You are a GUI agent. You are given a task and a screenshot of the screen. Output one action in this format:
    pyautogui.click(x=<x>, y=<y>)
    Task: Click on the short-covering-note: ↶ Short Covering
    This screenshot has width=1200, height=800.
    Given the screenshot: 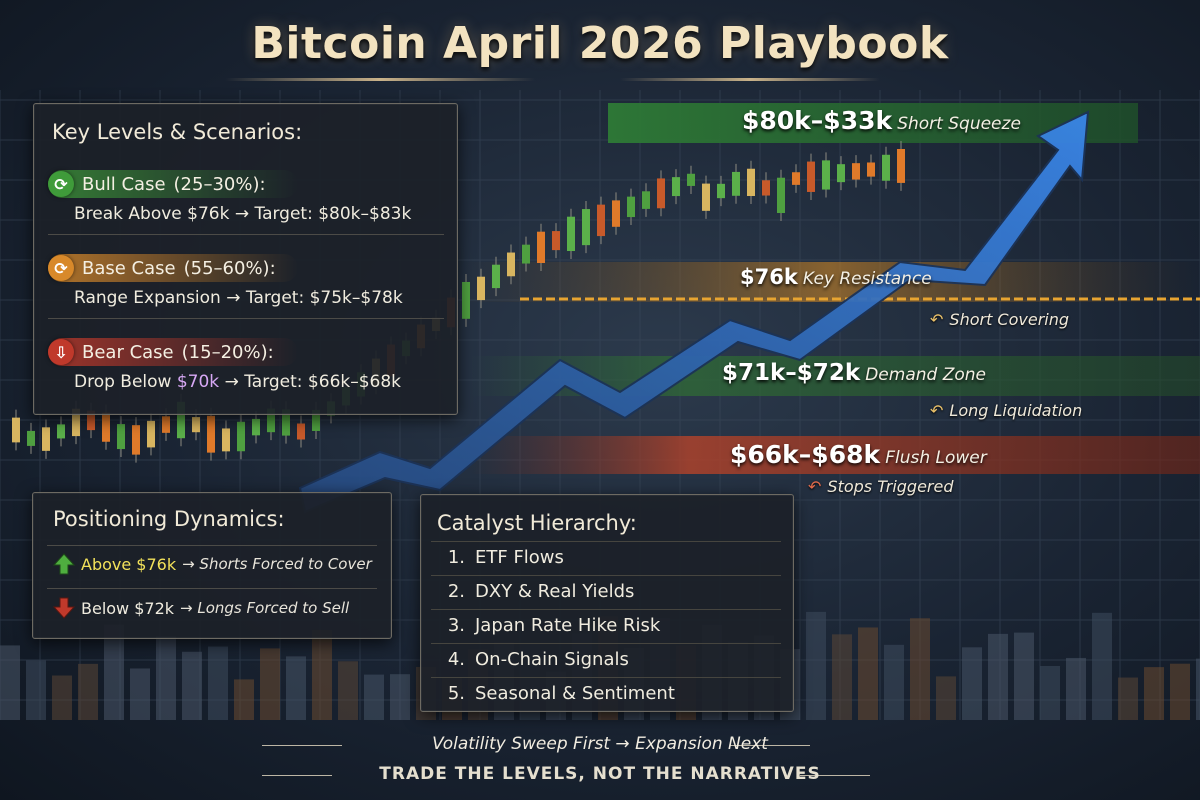 What is the action you would take?
    pyautogui.click(x=999, y=319)
    